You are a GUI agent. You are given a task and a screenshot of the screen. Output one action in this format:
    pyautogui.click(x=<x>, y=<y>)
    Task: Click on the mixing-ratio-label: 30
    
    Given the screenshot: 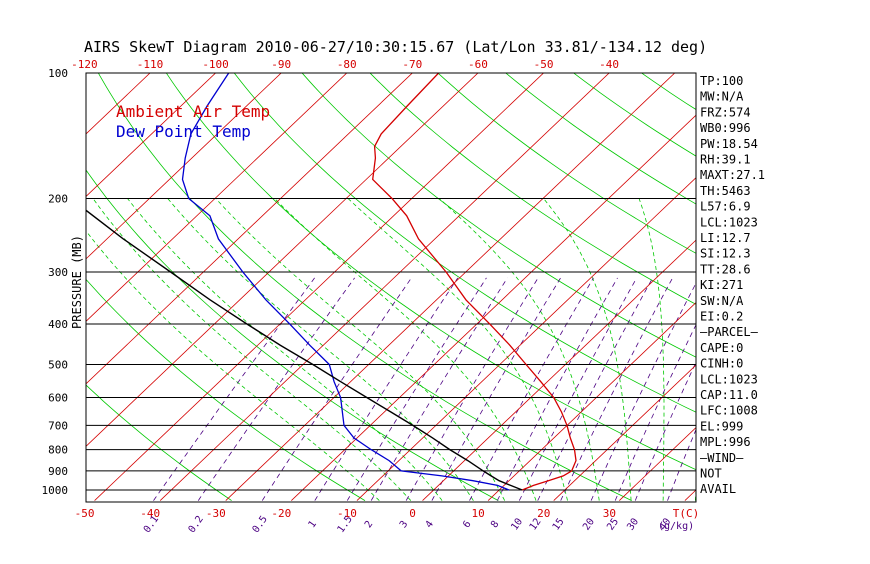 What is the action you would take?
    pyautogui.click(x=633, y=524)
    